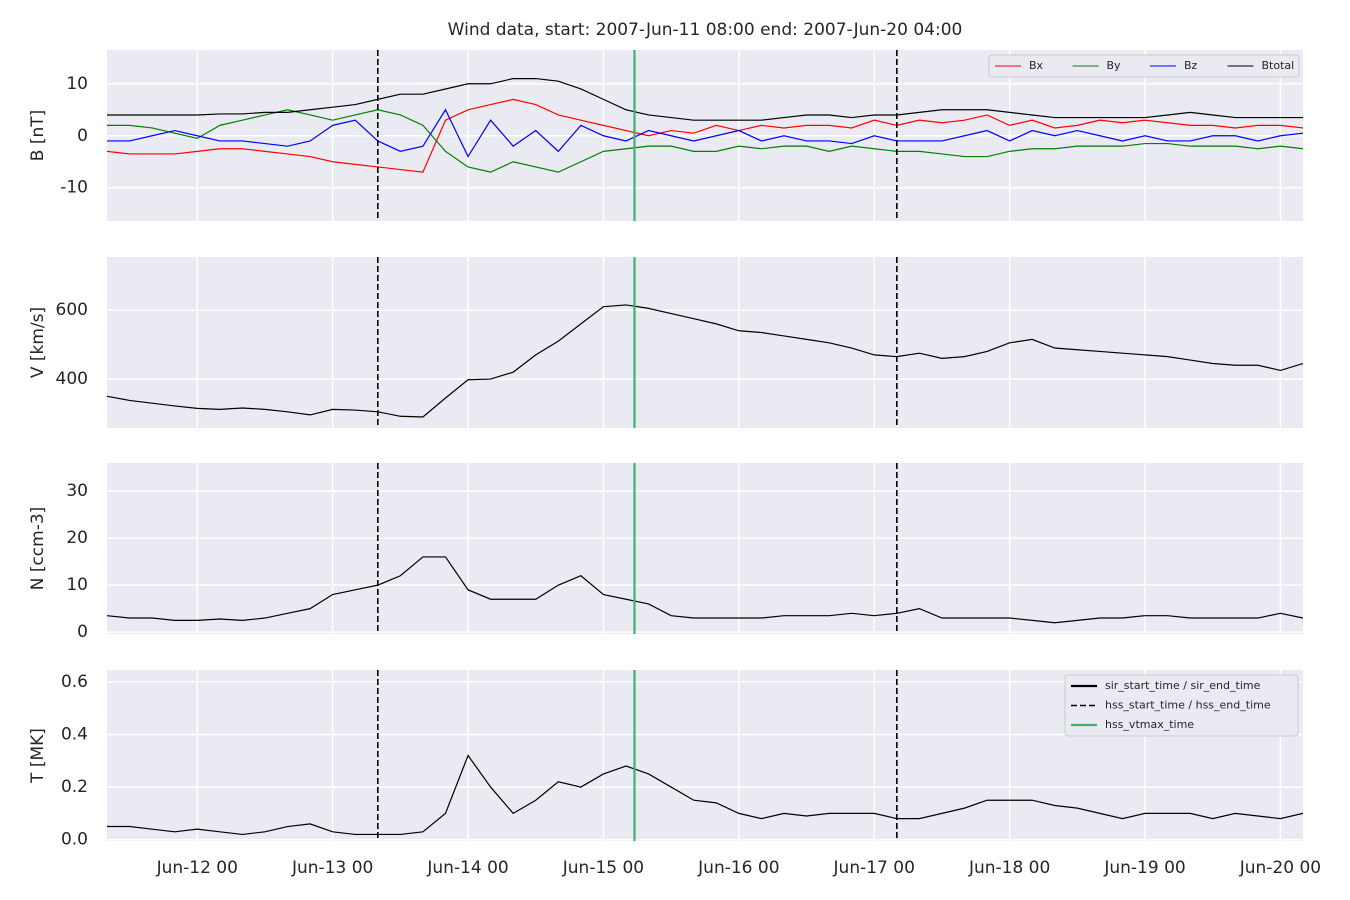  Describe the element at coordinates (38, 756) in the screenshot. I see `y-axis-label: T [MK]` at that location.